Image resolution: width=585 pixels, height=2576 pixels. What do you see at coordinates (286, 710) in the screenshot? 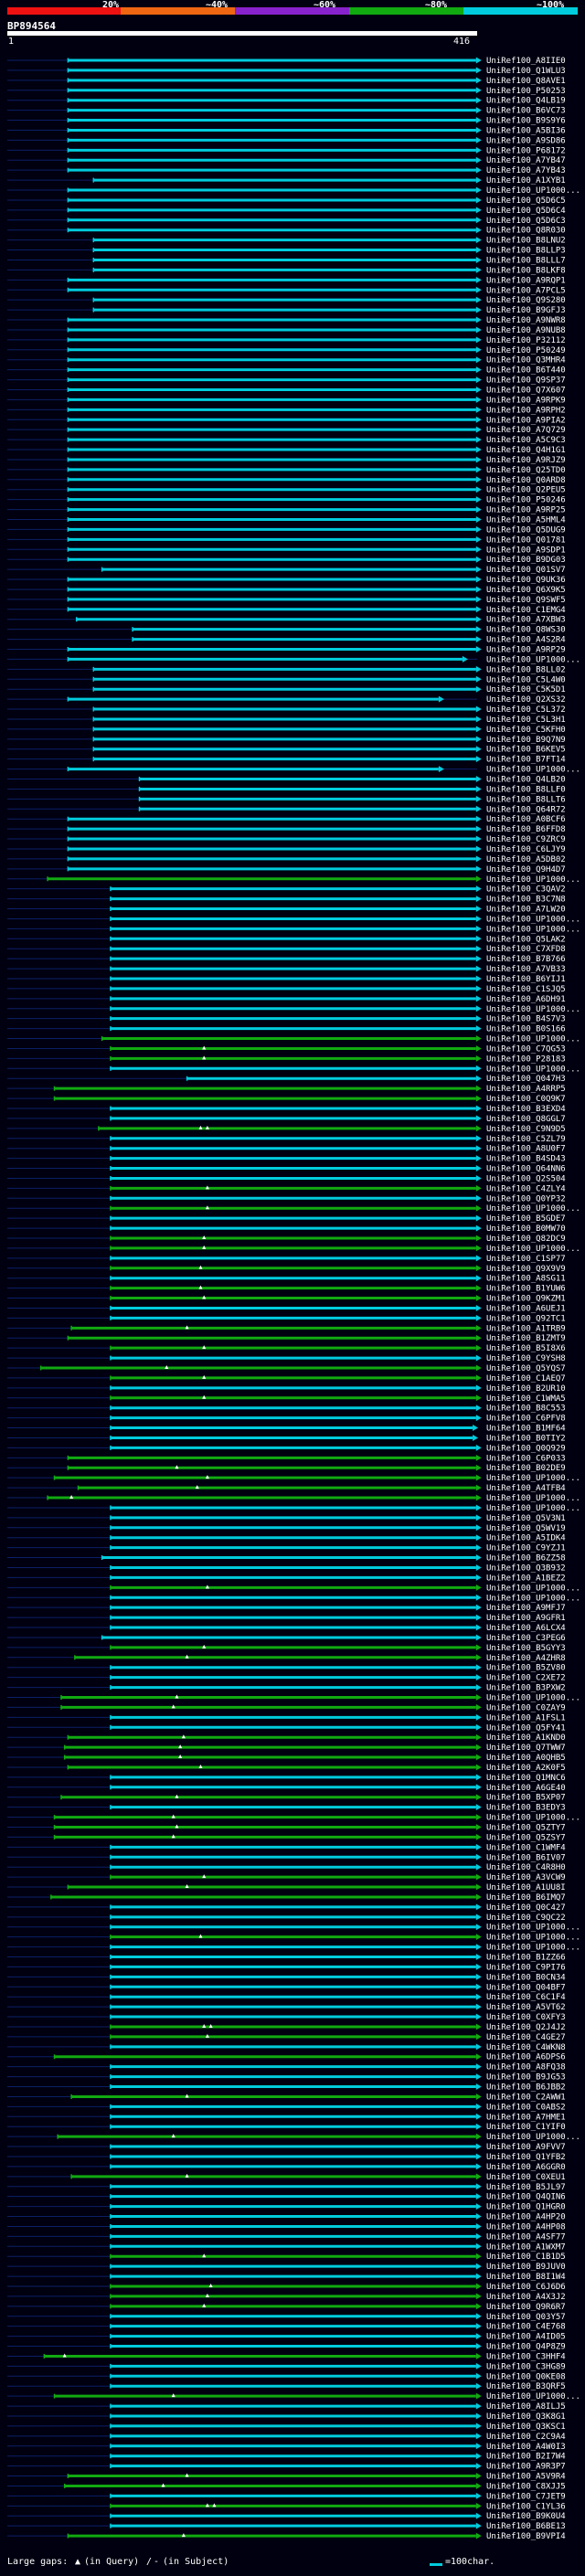
I see `hit-row: UniRef100_C5L372` at bounding box center [286, 710].